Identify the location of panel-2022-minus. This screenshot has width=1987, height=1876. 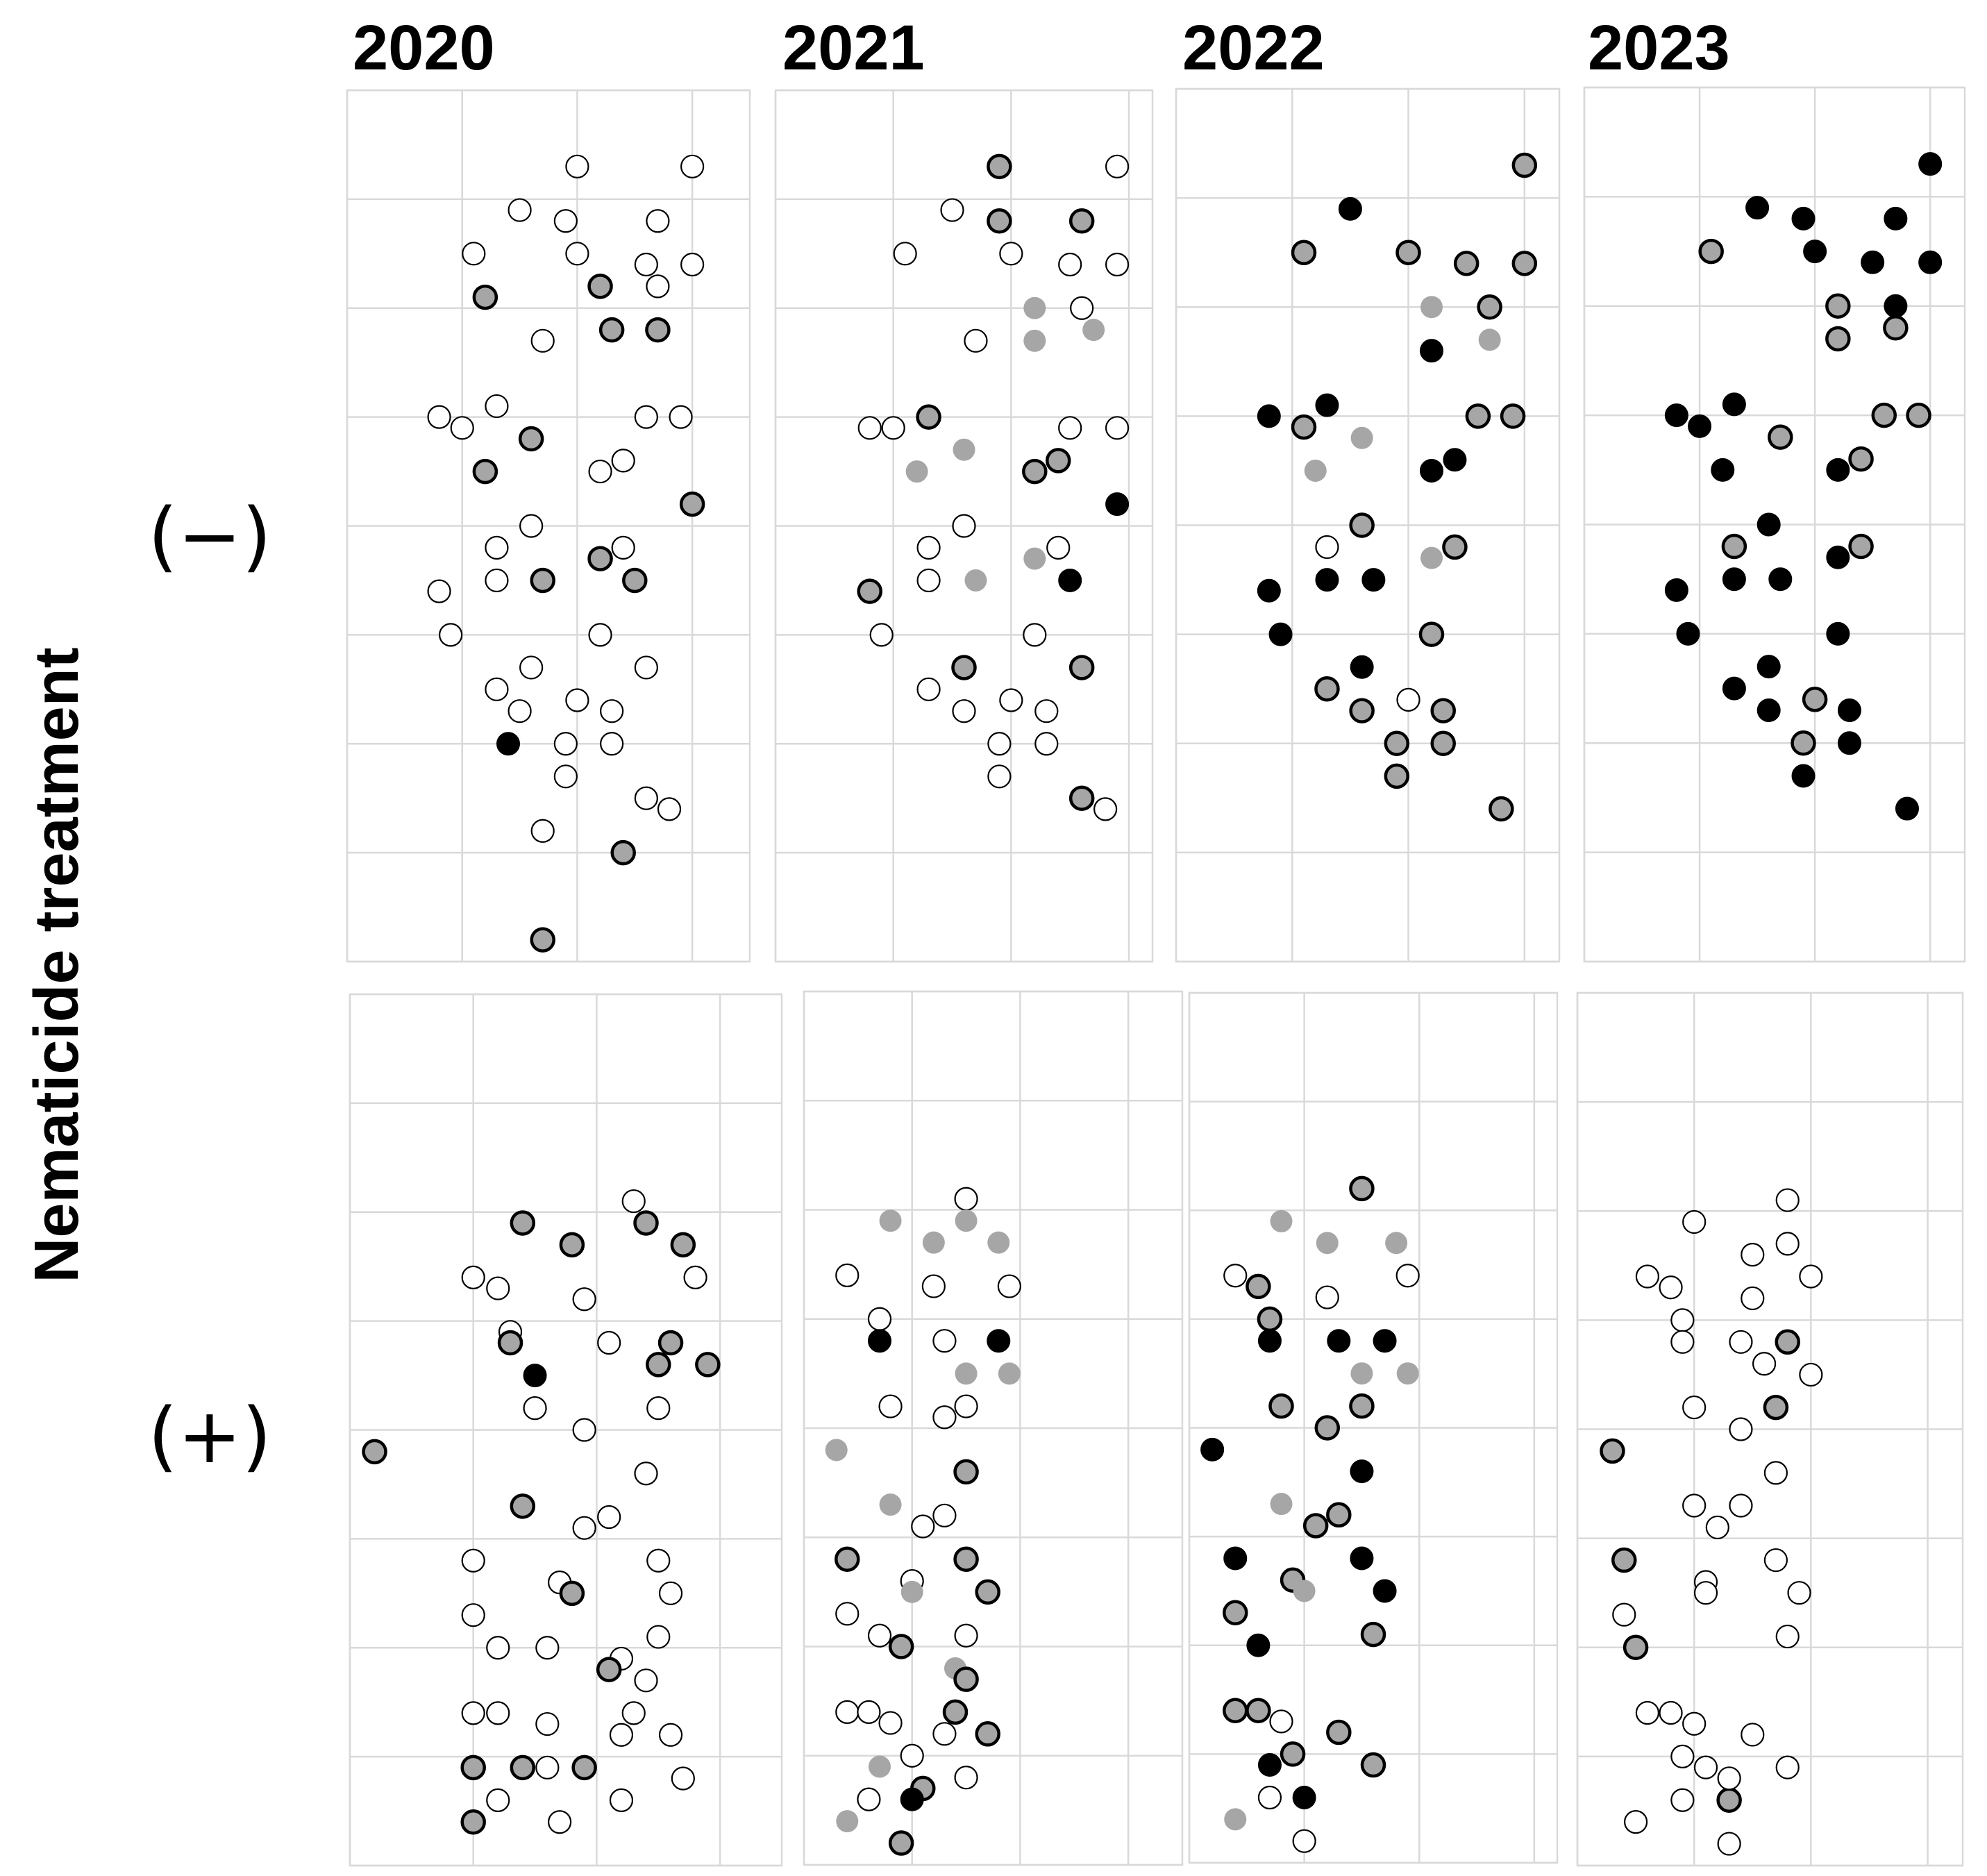
(1368, 525).